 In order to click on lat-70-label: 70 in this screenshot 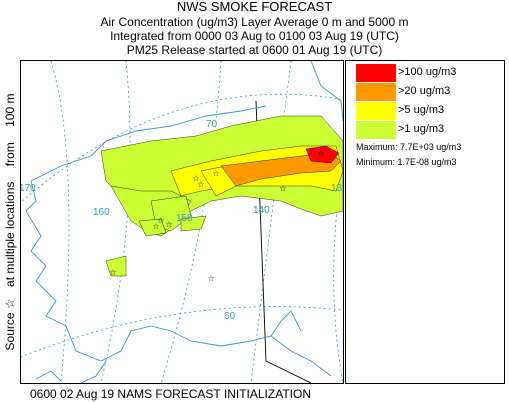, I will do `click(212, 124)`.